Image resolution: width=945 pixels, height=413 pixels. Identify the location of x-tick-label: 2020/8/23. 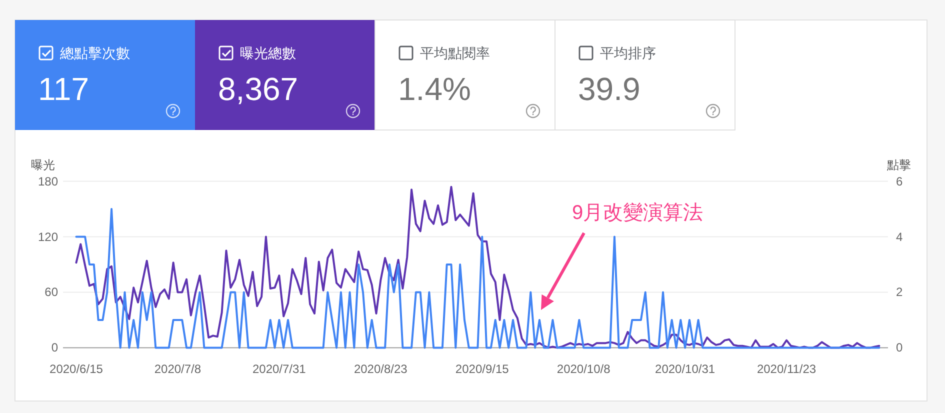
(381, 369).